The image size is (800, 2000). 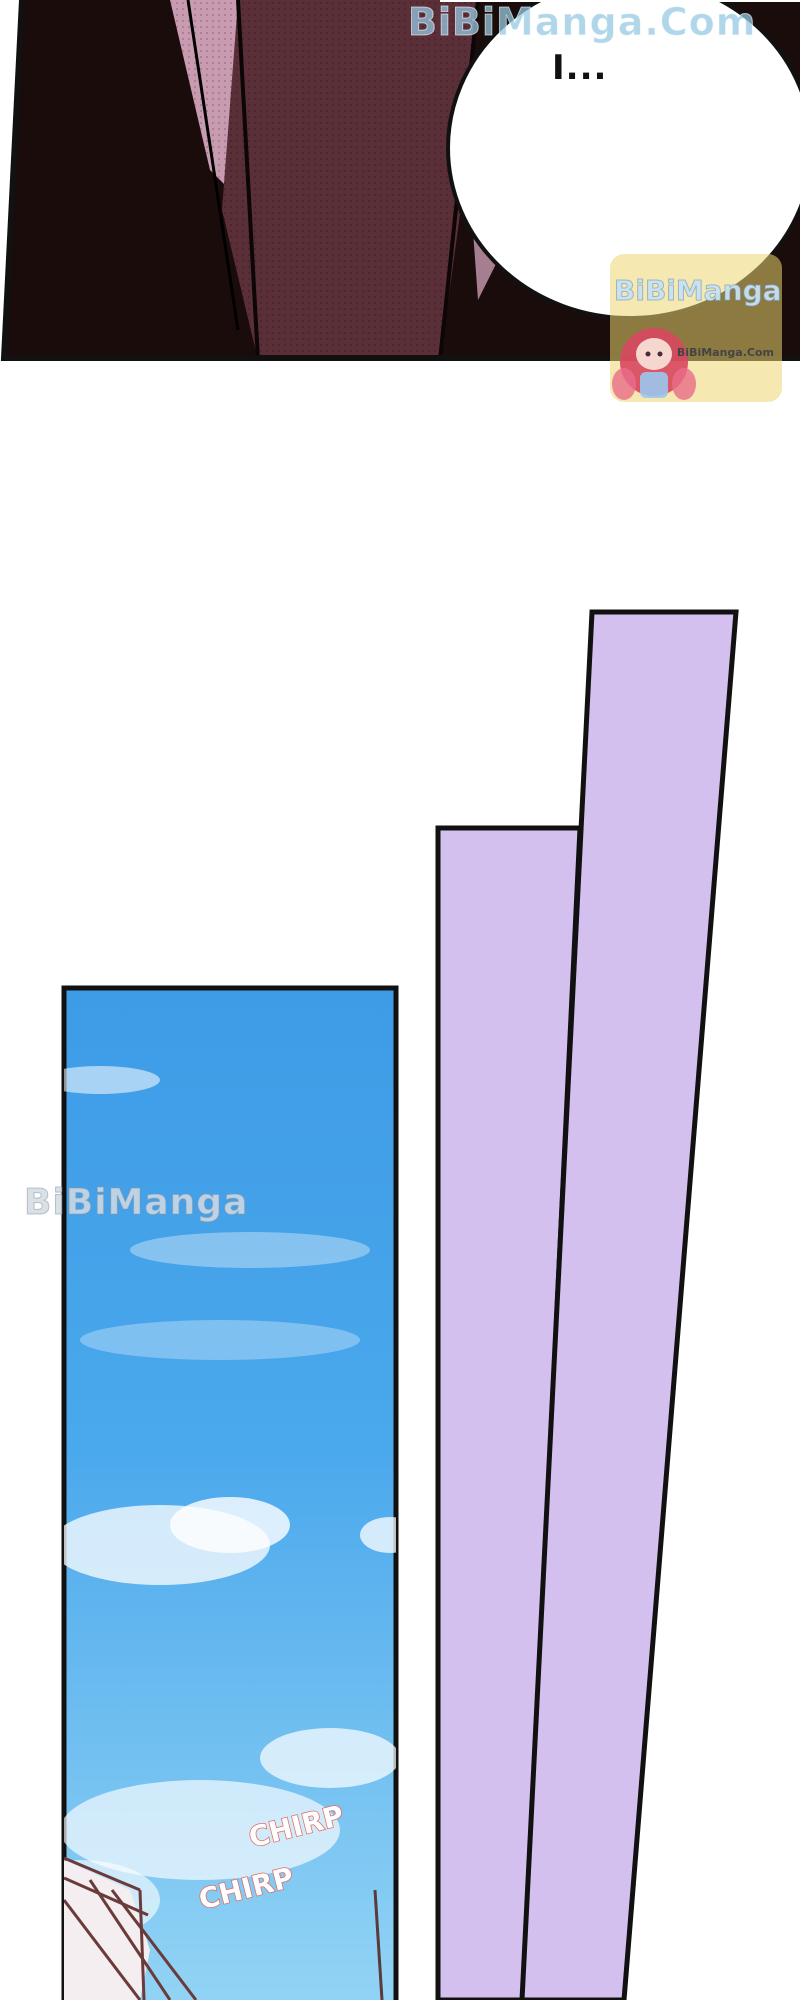 What do you see at coordinates (136, 1203) in the screenshot?
I see `watermark-mid: BiBiManga` at bounding box center [136, 1203].